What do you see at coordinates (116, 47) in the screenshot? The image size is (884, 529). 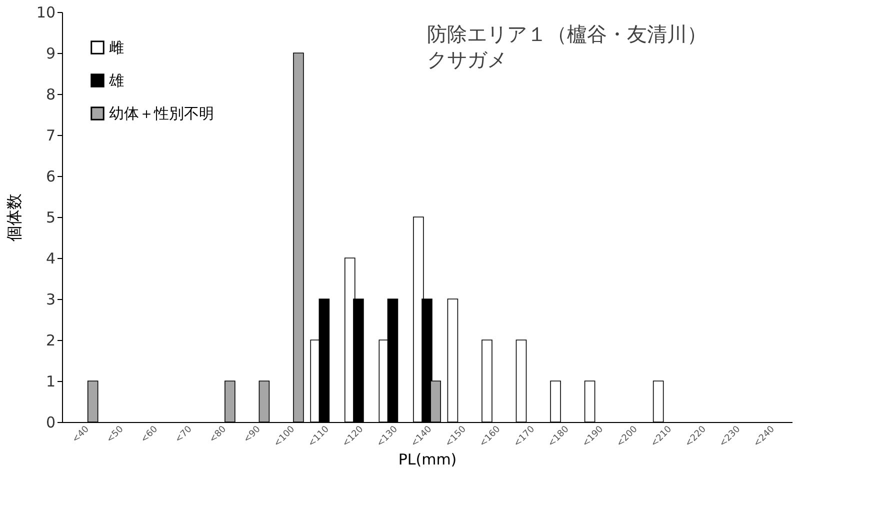 I see `legend-label: 雌` at bounding box center [116, 47].